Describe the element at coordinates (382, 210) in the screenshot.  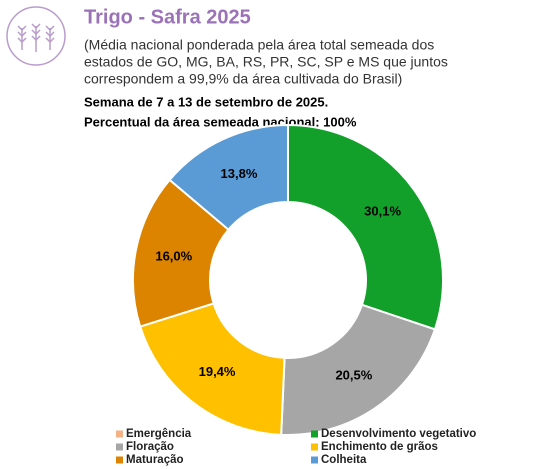
I see `value-label: 30,1%` at that location.